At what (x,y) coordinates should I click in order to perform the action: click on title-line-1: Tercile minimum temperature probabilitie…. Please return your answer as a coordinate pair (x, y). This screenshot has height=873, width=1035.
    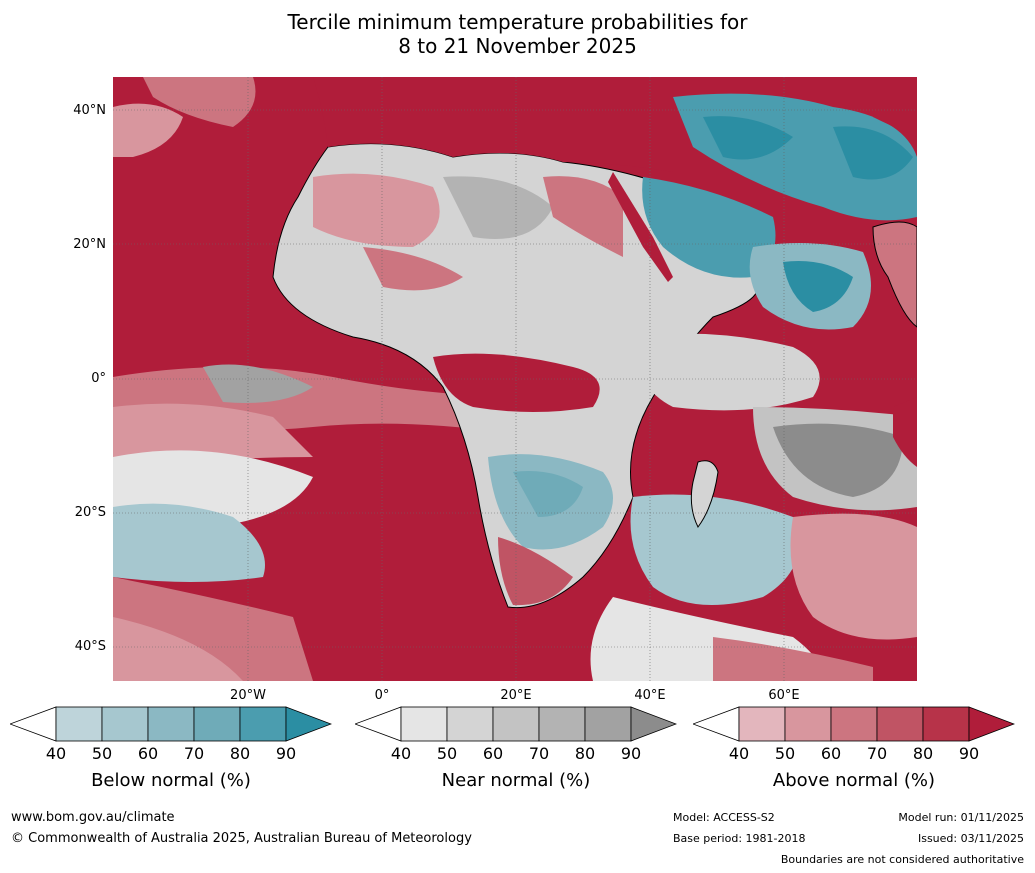
    Looking at the image, I should click on (517, 22).